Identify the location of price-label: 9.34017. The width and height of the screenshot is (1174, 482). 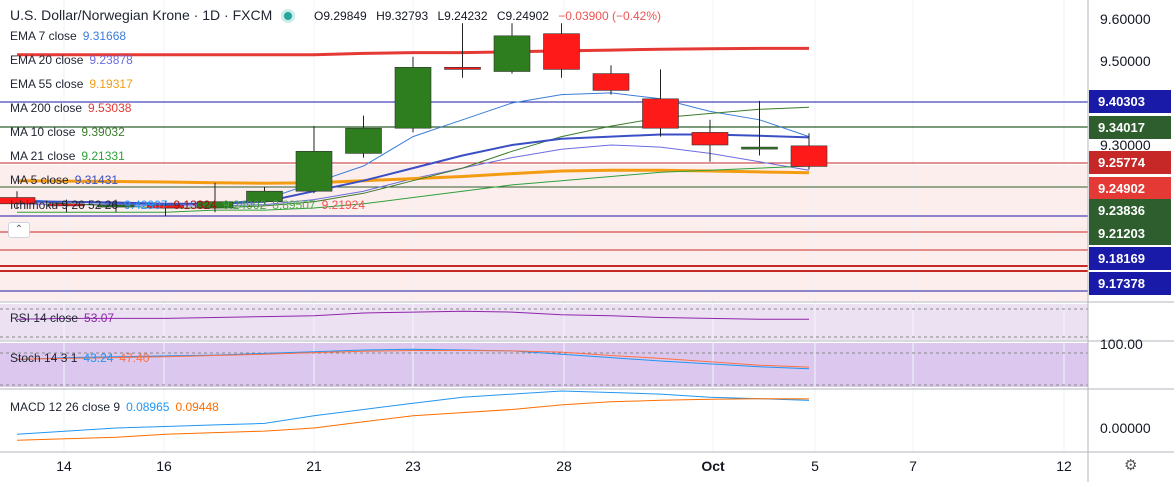
(1130, 127).